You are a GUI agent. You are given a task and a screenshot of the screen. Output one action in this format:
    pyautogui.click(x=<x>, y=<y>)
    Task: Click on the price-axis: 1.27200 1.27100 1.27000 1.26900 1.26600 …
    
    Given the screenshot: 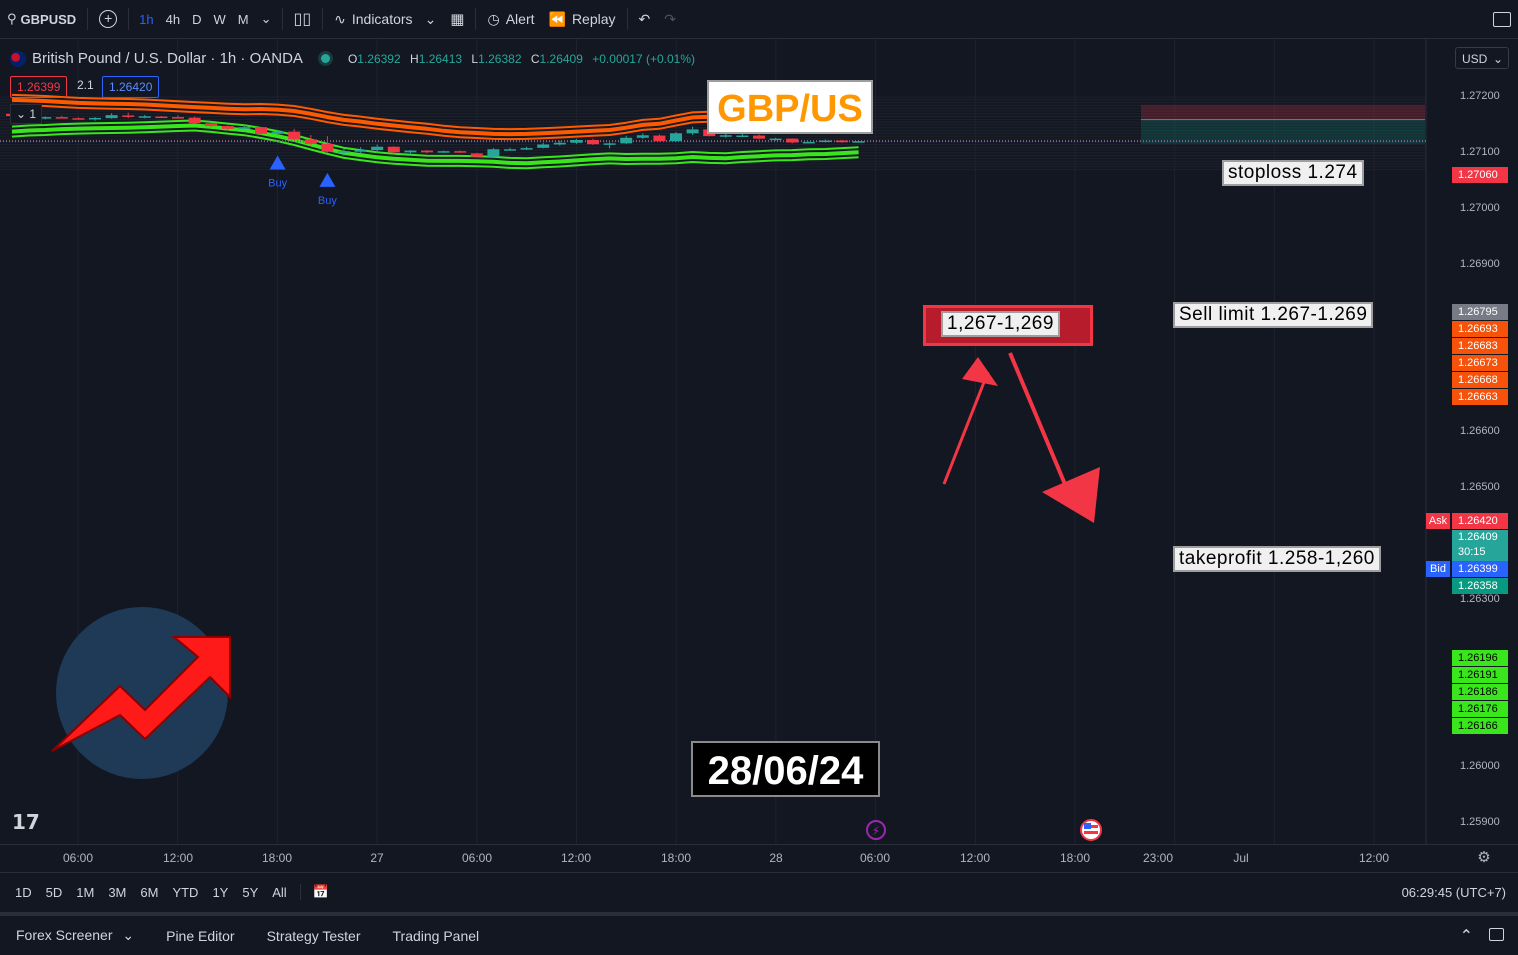 What is the action you would take?
    pyautogui.click(x=1472, y=441)
    